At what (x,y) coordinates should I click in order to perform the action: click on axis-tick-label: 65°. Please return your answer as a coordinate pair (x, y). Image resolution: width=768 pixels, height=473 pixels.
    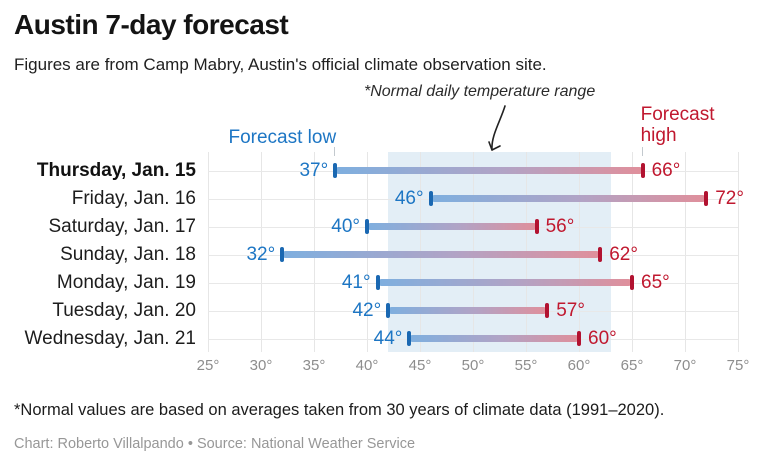
    Looking at the image, I should click on (632, 365).